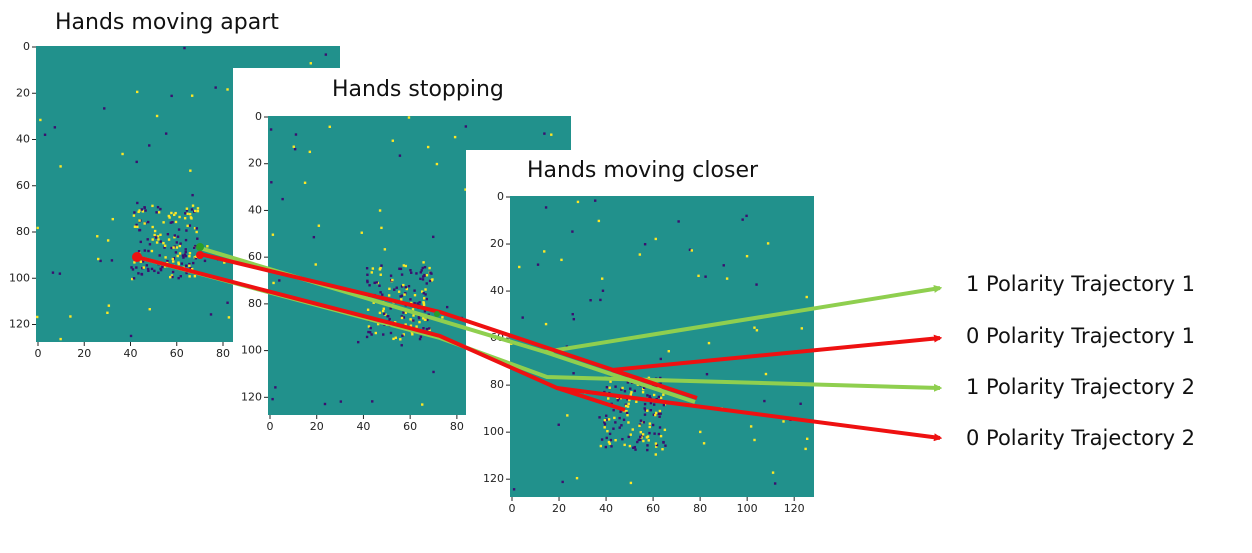  I want to click on y-tick-label: 0, so click(26, 46).